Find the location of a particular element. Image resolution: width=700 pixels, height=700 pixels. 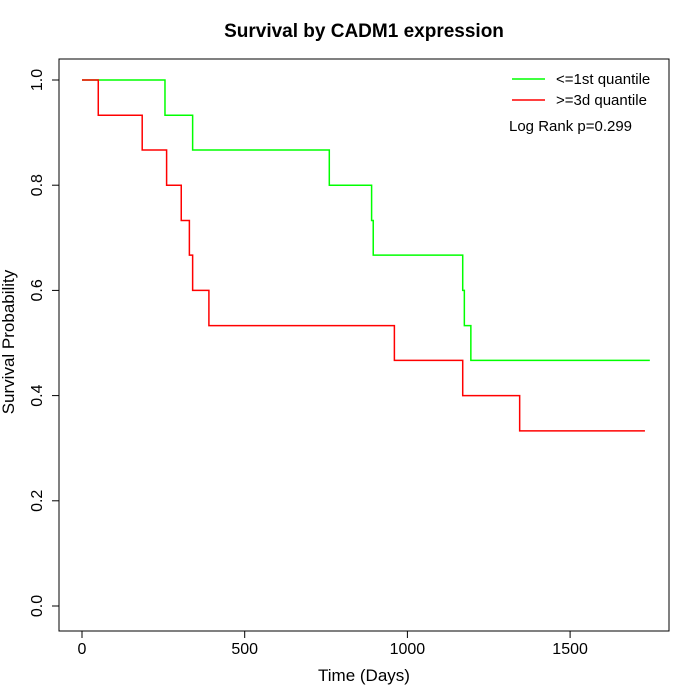

y-tick-label: 1.0 is located at coordinates (37, 80).